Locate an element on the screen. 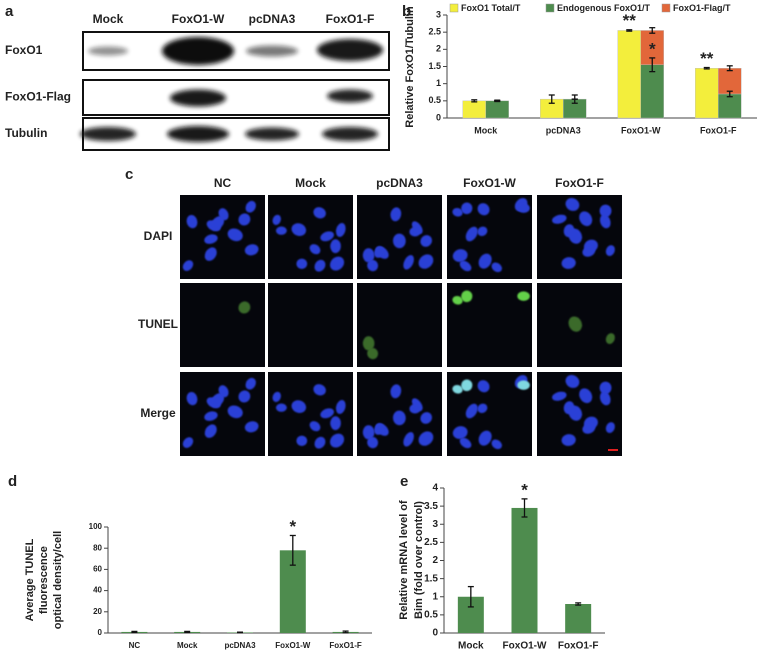 This screenshot has width=762, height=655. y-tick-label: 3.5 is located at coordinates (431, 506).